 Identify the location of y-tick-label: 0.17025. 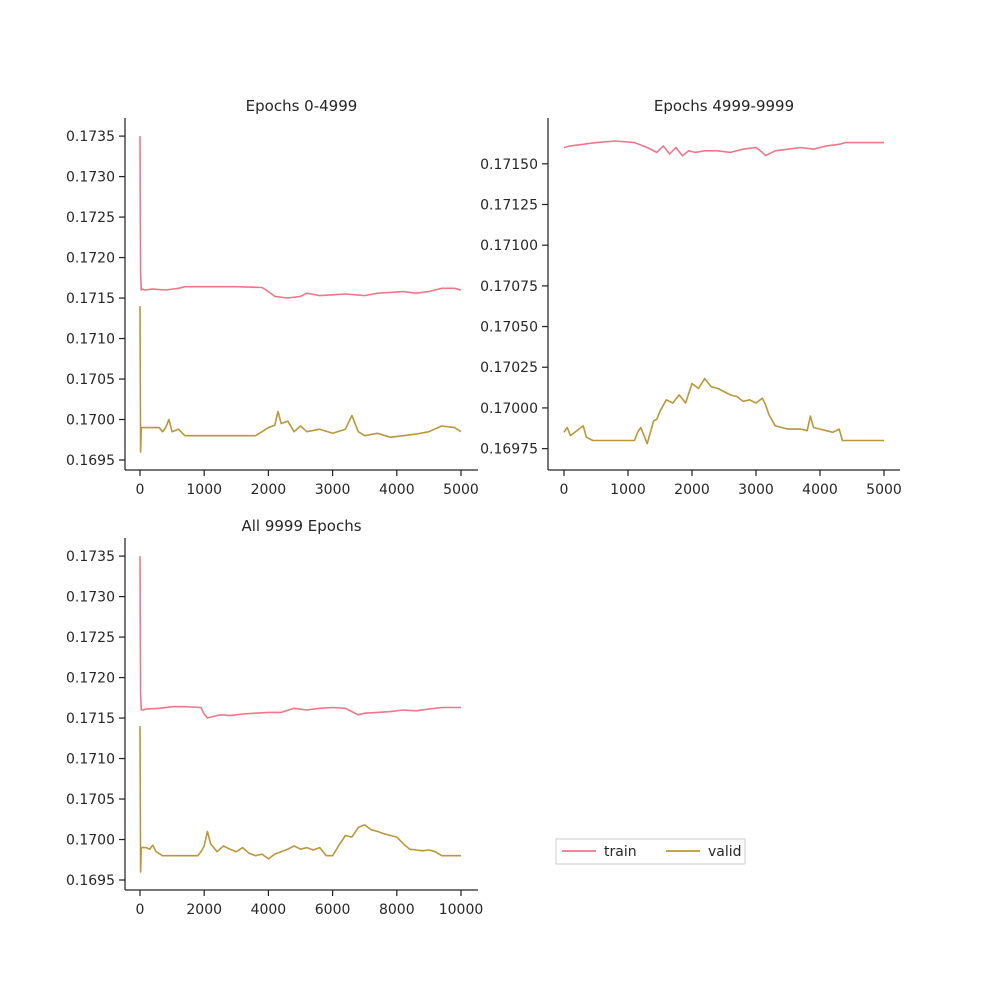
(509, 368).